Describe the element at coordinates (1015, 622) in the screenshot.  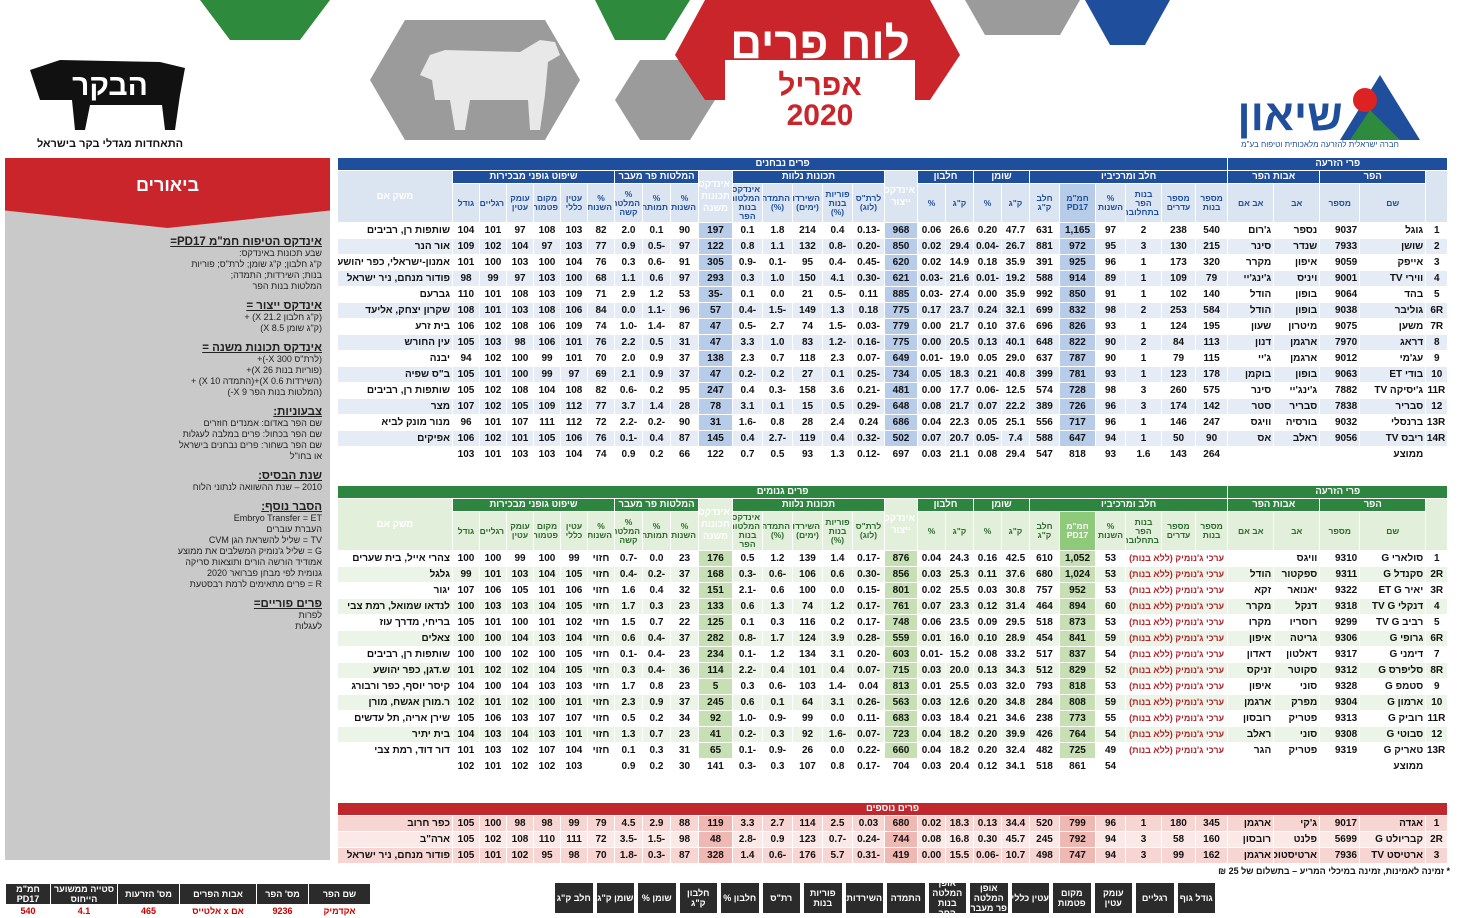
I see `cell: 29.5` at that location.